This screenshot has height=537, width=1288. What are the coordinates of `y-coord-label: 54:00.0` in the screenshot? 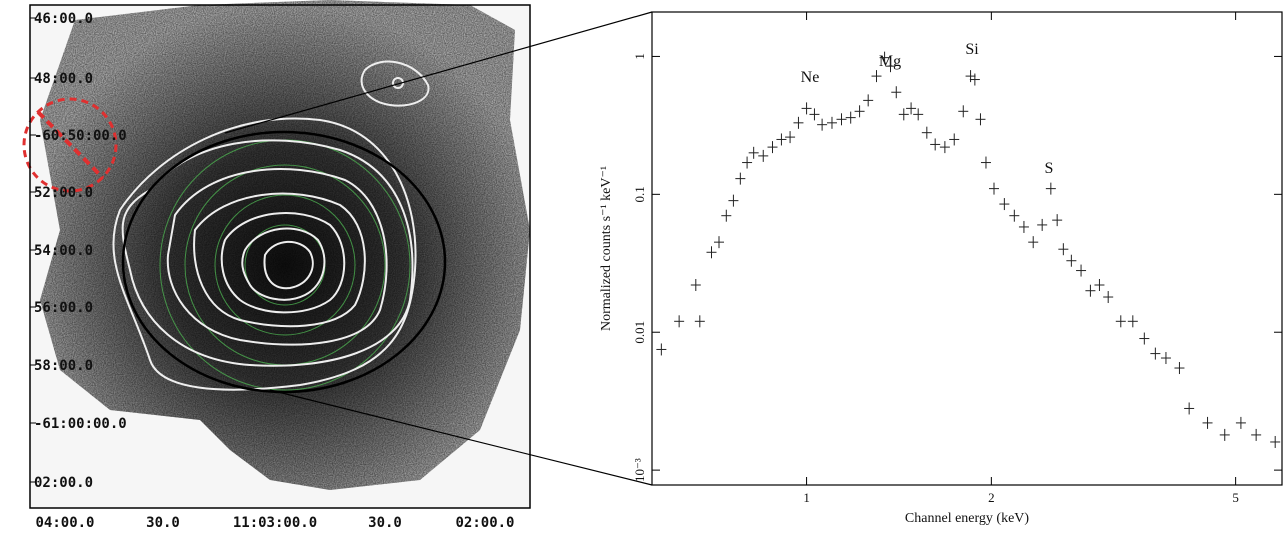 It's located at (63, 251).